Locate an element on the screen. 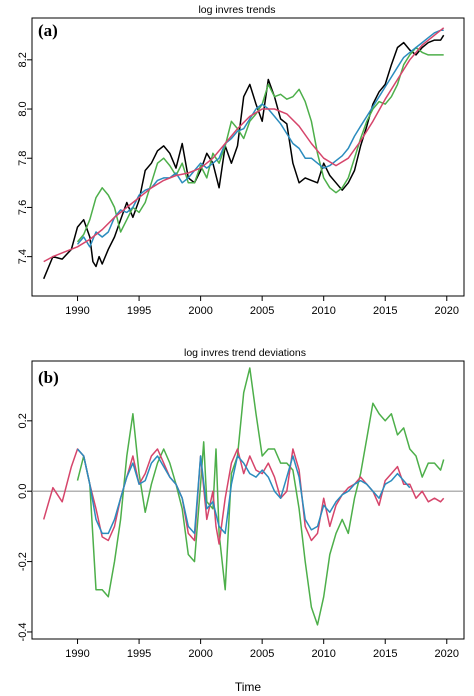 The height and width of the screenshot is (696, 474). x-tick-label-a: 2020 is located at coordinates (447, 311).